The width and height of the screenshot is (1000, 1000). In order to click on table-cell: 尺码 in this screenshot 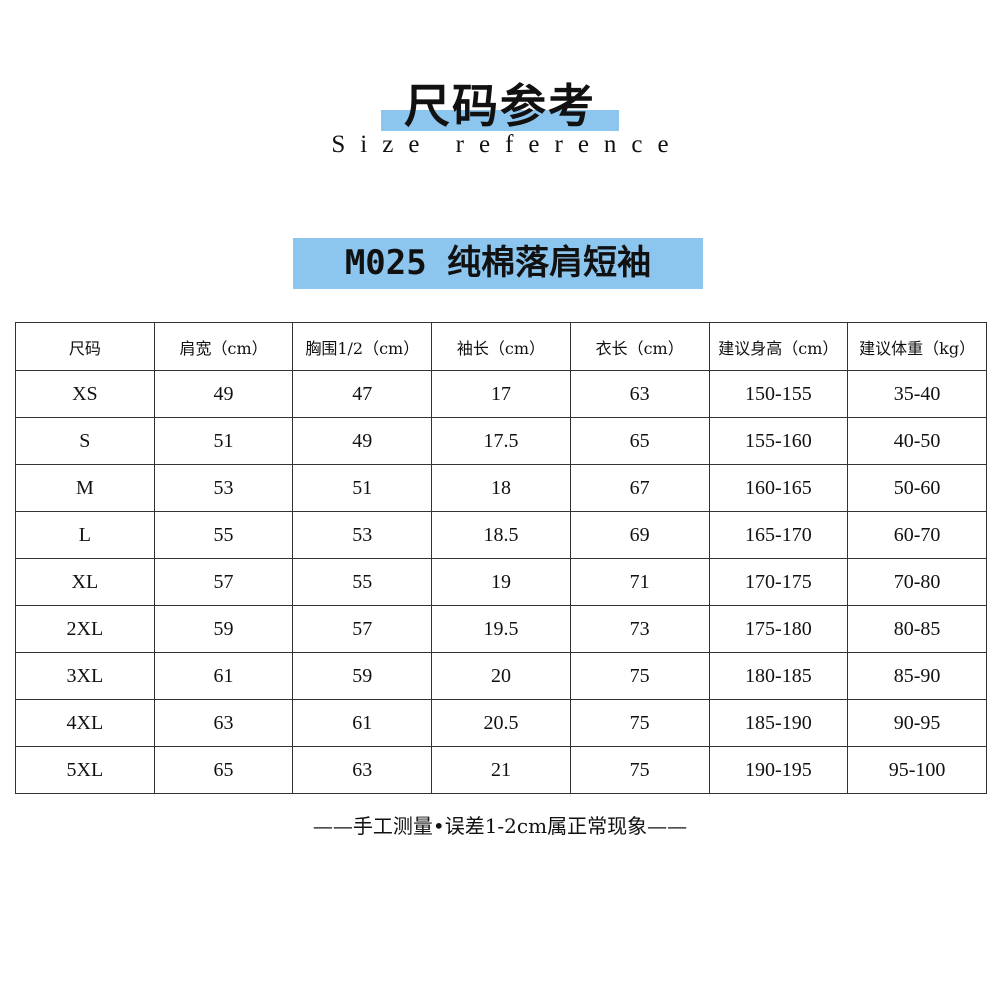, I will do `click(85, 346)`.